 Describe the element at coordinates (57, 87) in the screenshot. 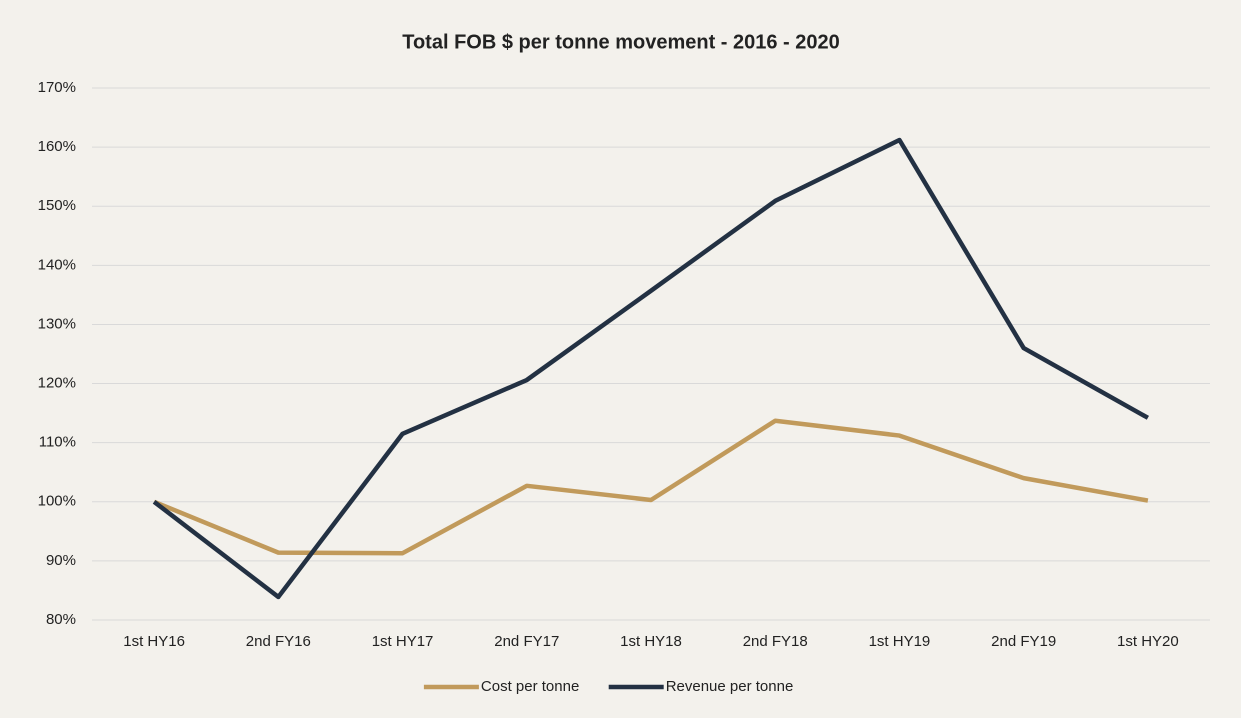

I see `y-tick-label: 170%` at that location.